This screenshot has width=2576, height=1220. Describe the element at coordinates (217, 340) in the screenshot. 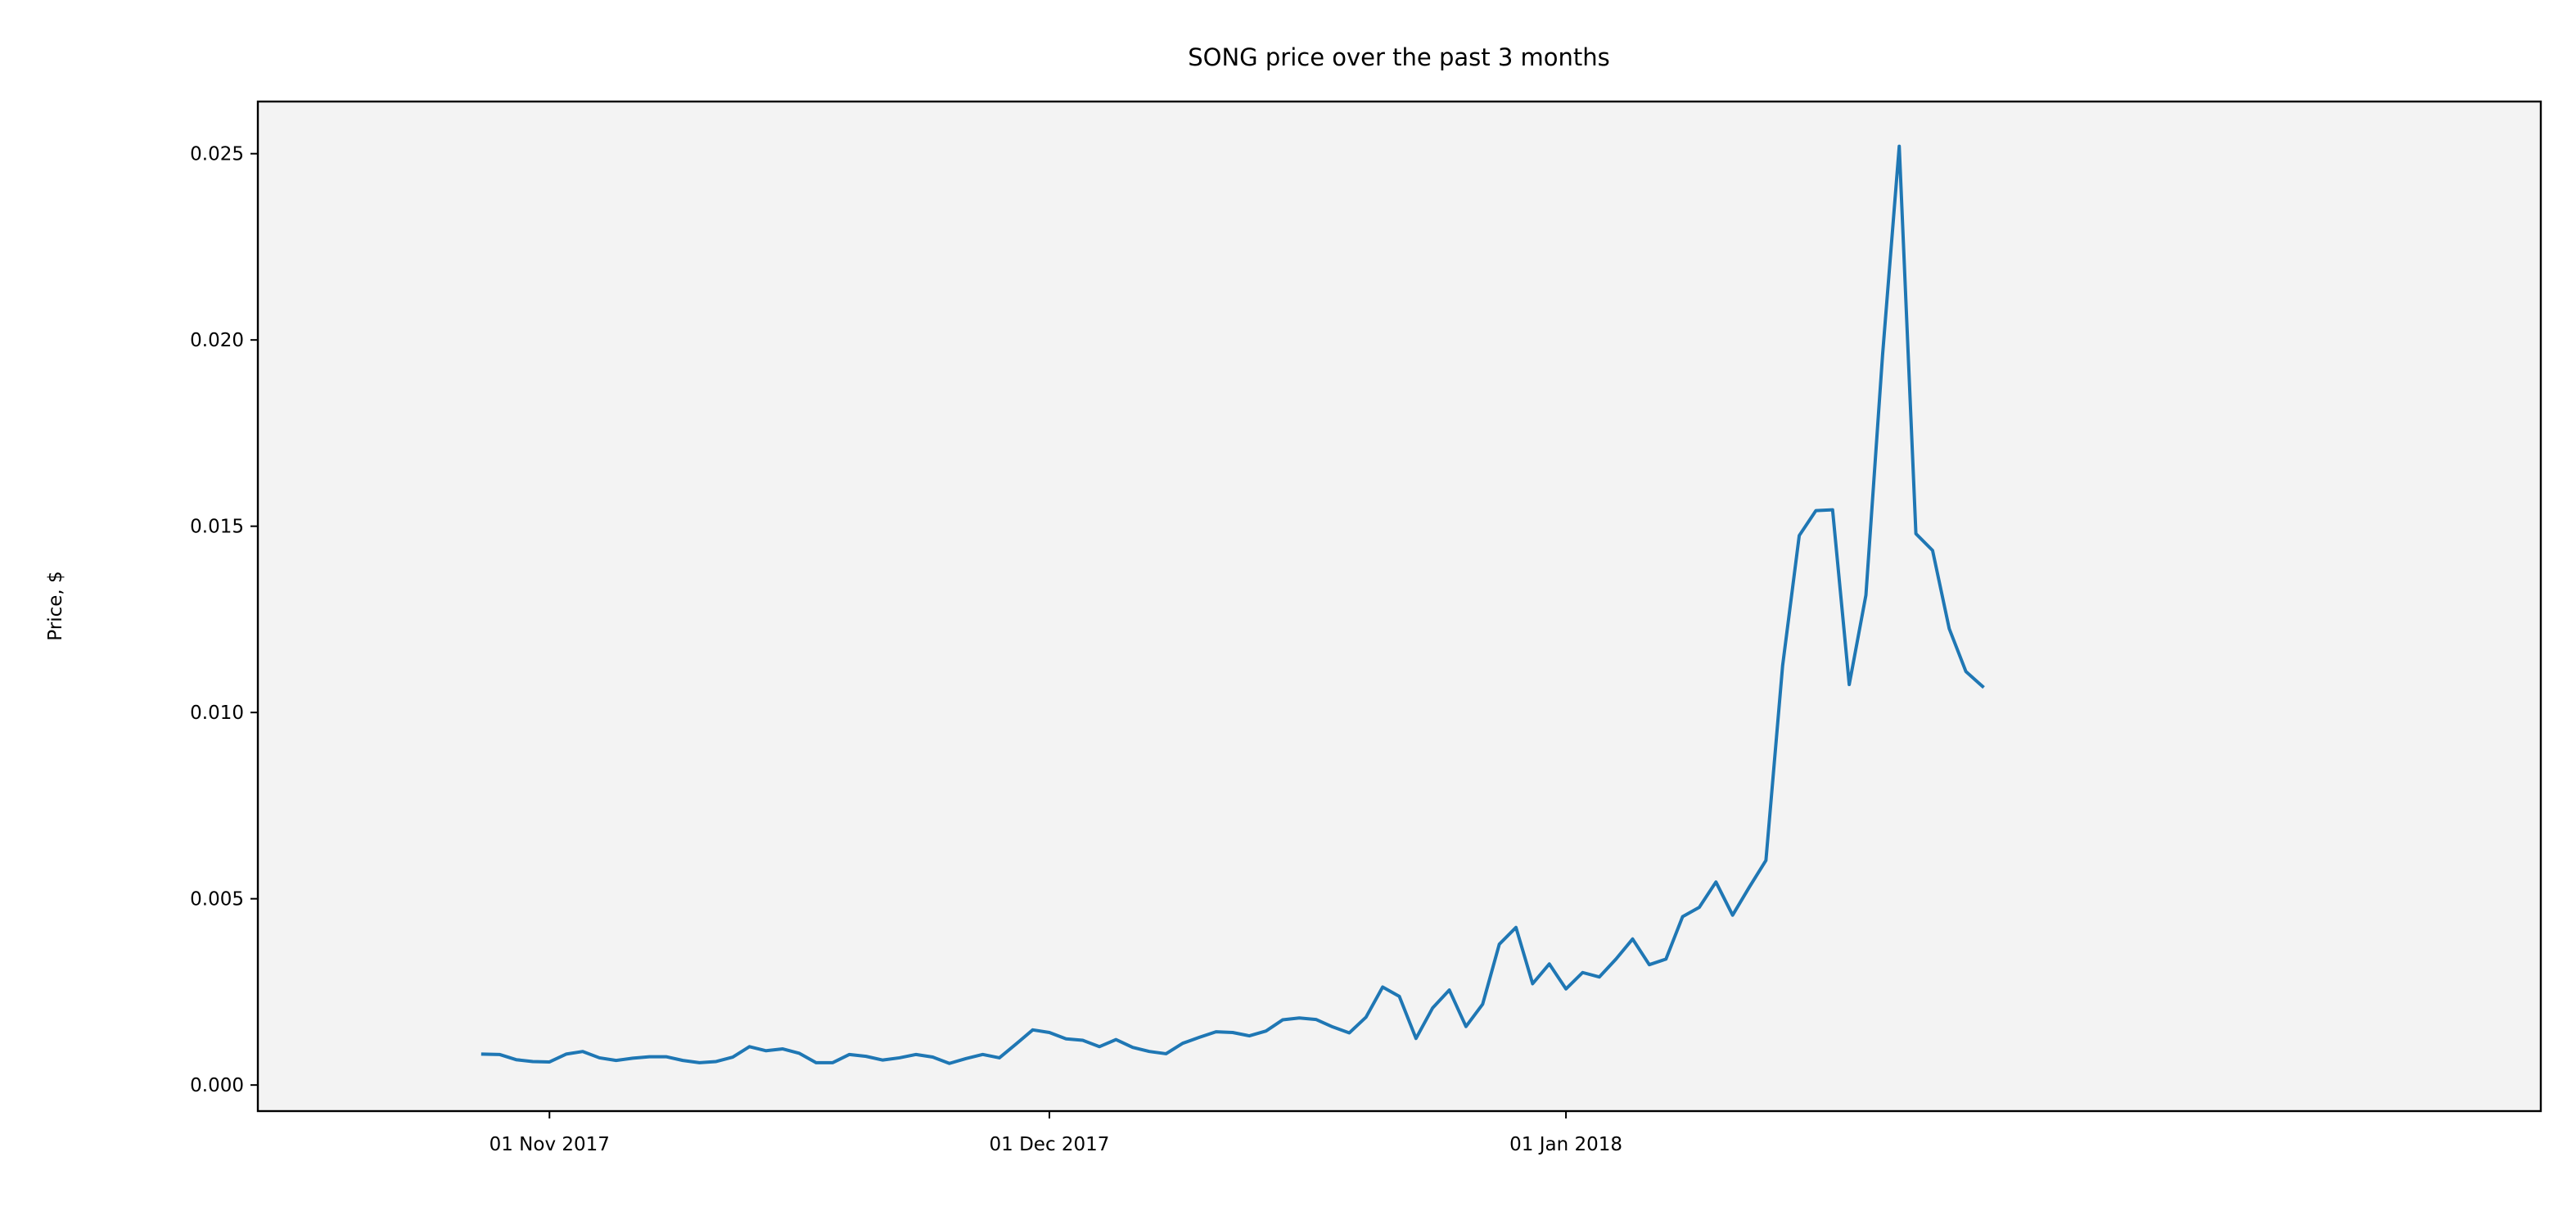

I see `y-tick-label: 0.020` at that location.